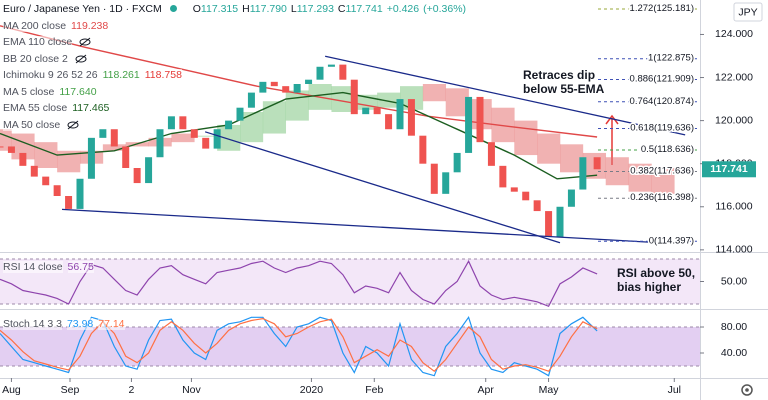 The height and width of the screenshot is (400, 768). Describe the element at coordinates (293, 9) in the screenshot. I see `ohlc-key: L` at that location.